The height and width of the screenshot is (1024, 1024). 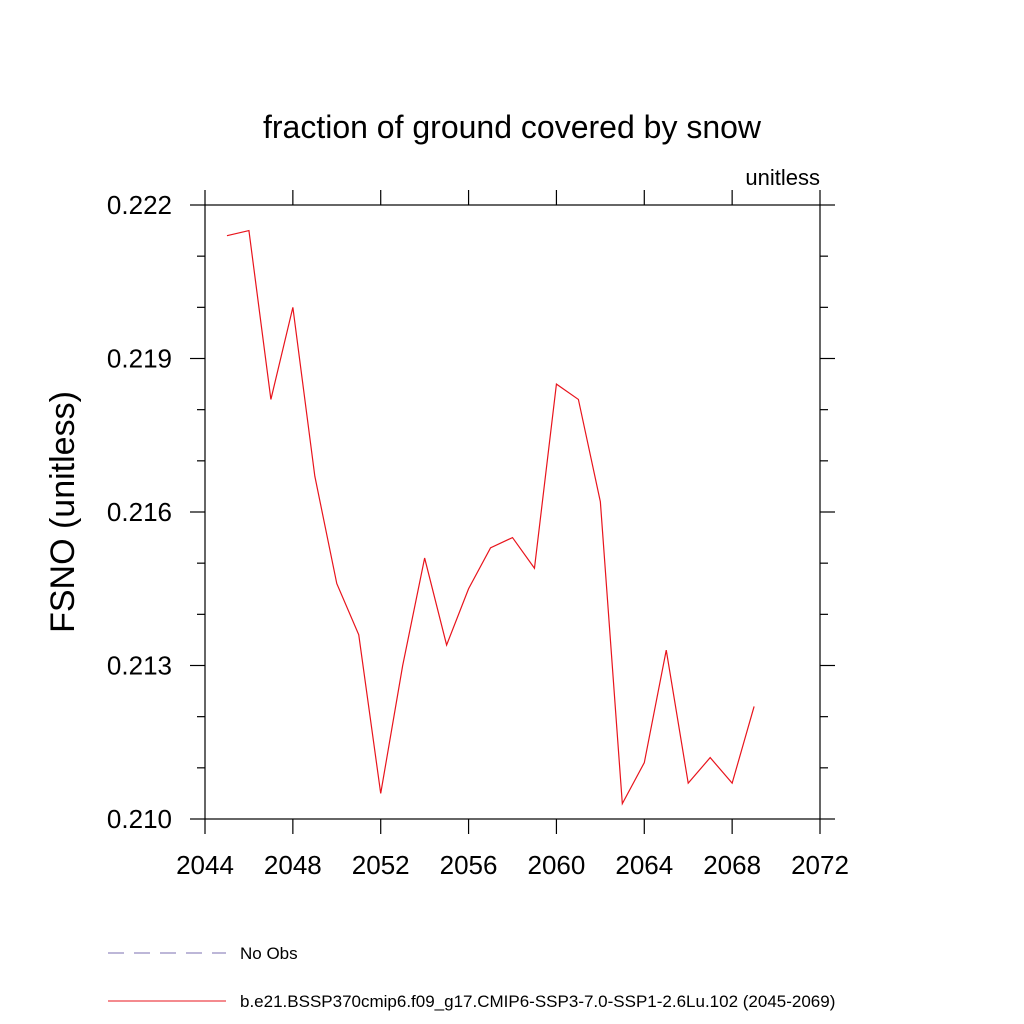 What do you see at coordinates (139, 359) in the screenshot?
I see `y-tick-label: 0.219` at bounding box center [139, 359].